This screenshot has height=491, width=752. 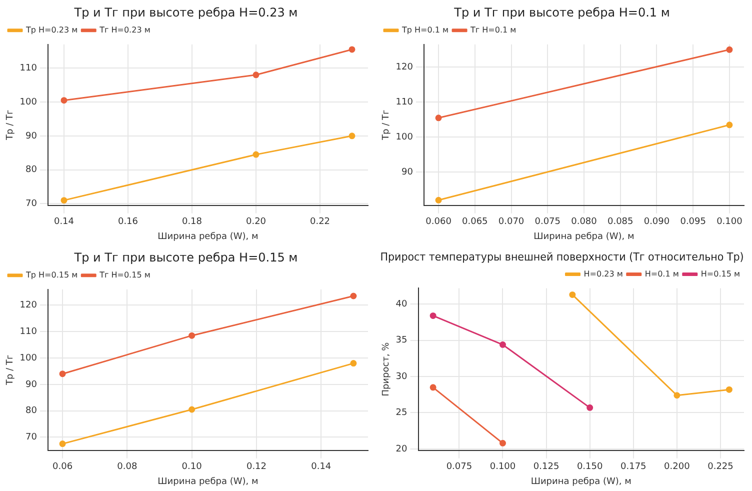 I want to click on x-tick-label: 0.060, so click(x=439, y=222).